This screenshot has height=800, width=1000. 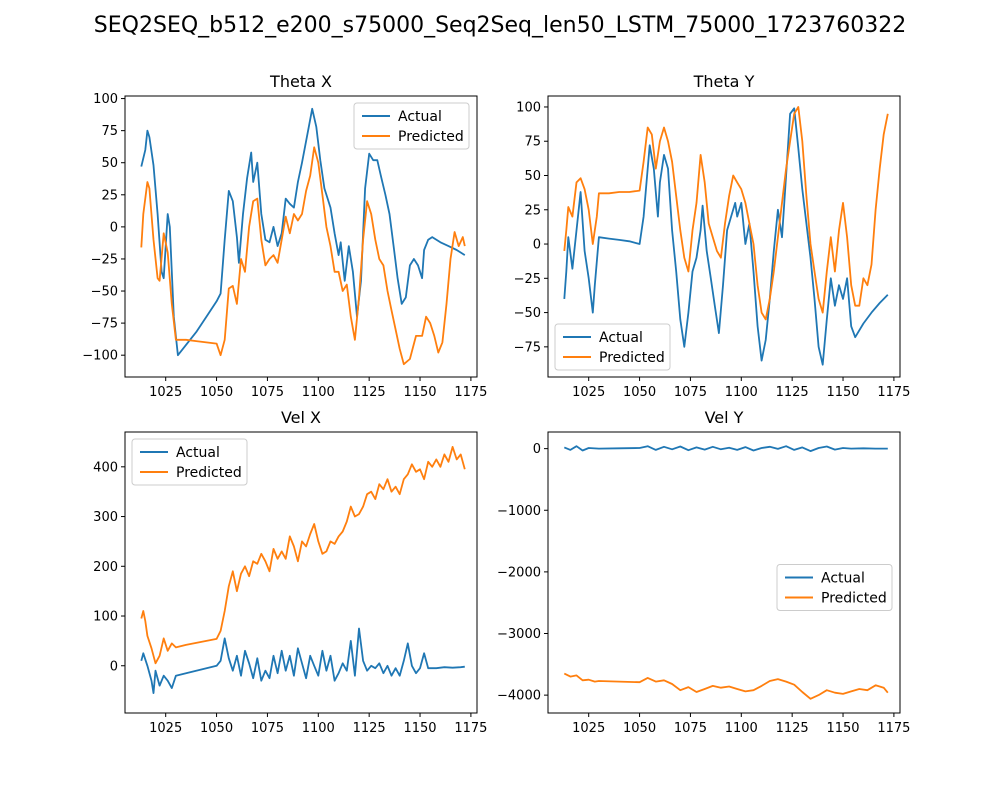 What do you see at coordinates (301, 417) in the screenshot?
I see `axes-title-vel-x: Vel X` at bounding box center [301, 417].